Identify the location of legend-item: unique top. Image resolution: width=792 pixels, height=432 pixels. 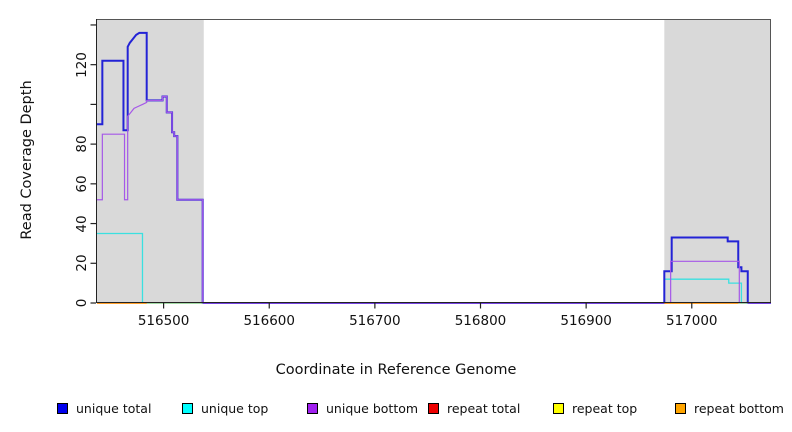
(225, 408).